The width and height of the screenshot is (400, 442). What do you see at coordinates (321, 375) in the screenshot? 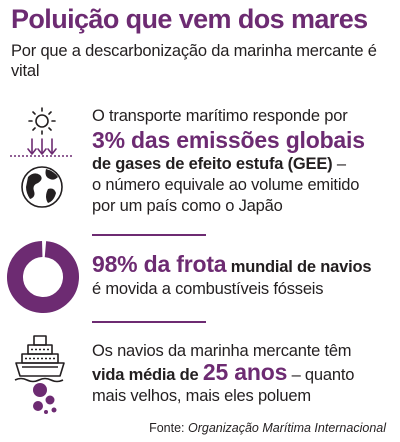
I see `age-rest: – quanto` at bounding box center [321, 375].